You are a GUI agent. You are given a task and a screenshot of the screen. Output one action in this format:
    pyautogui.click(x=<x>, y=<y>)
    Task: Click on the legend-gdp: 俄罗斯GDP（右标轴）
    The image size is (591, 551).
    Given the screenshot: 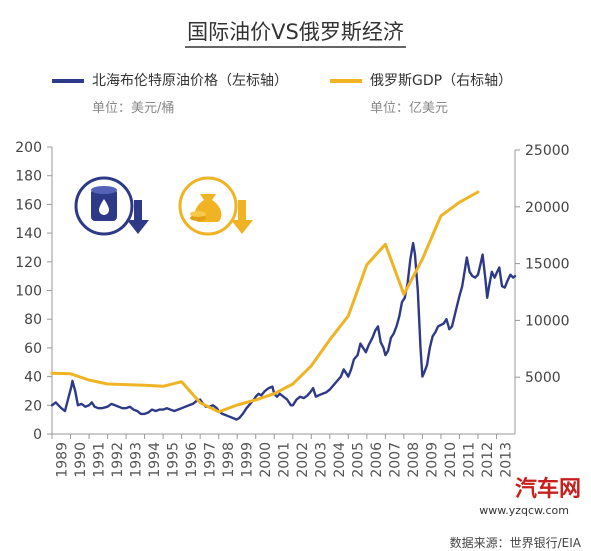 What is the action you would take?
    pyautogui.click(x=421, y=80)
    